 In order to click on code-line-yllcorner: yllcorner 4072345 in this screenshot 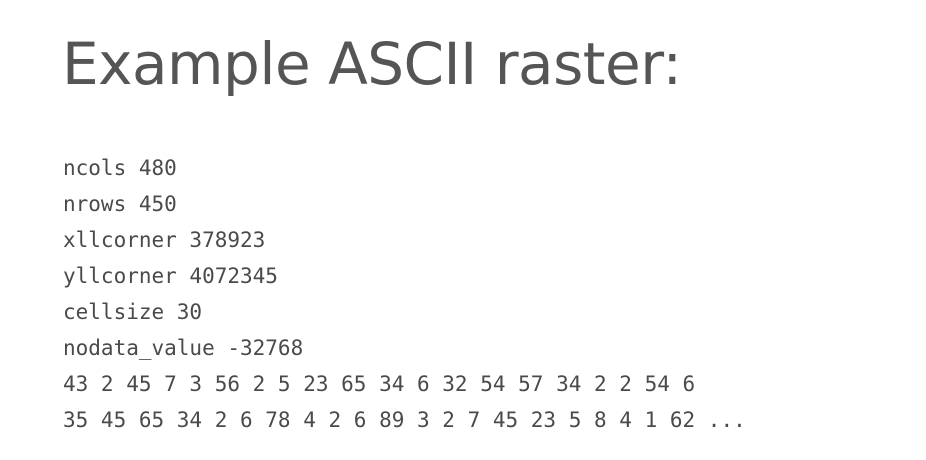, I will do `click(170, 276)`.